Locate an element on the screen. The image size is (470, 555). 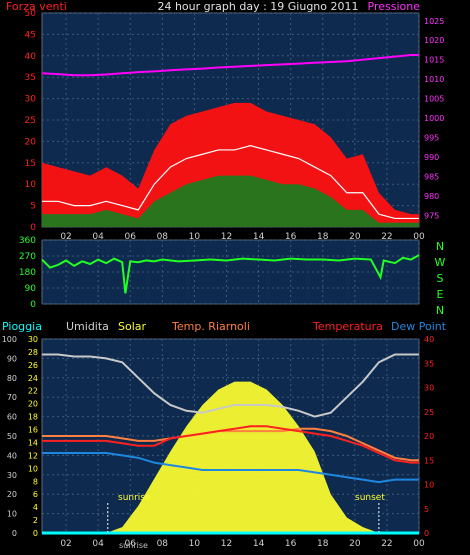
y2-tick-label: 995 is located at coordinates (431, 138).